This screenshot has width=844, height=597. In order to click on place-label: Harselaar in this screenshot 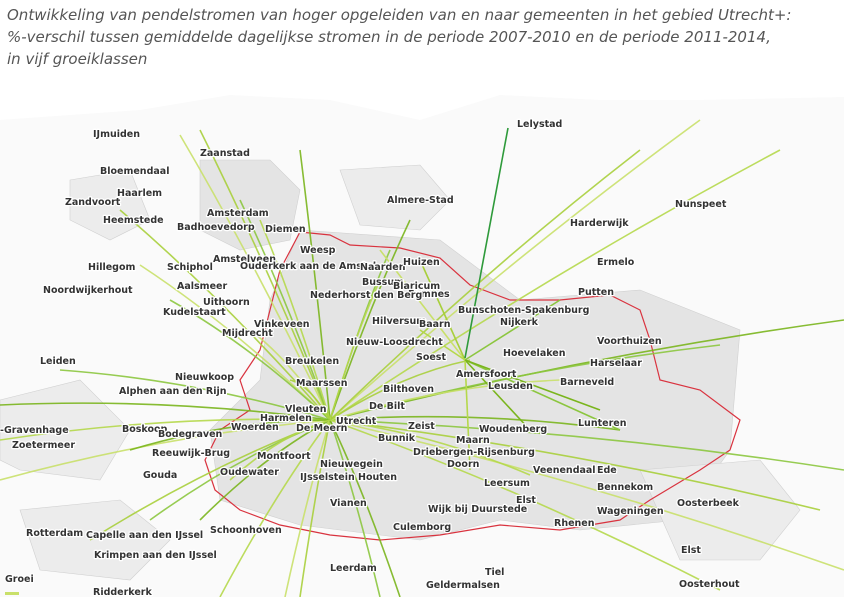, I will do `click(616, 363)`.